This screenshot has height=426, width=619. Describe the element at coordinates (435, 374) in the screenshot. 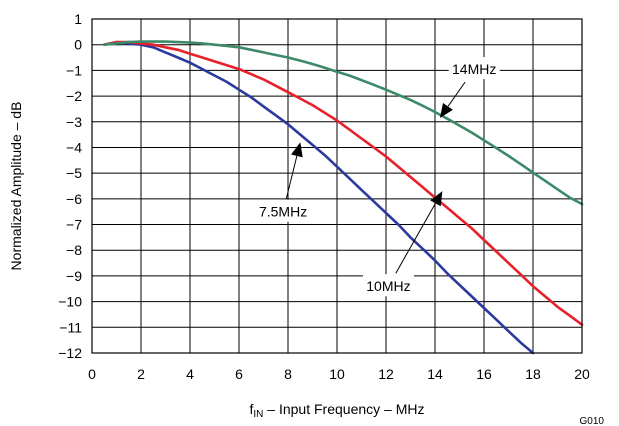

I see `x-tick-label: 14` at that location.